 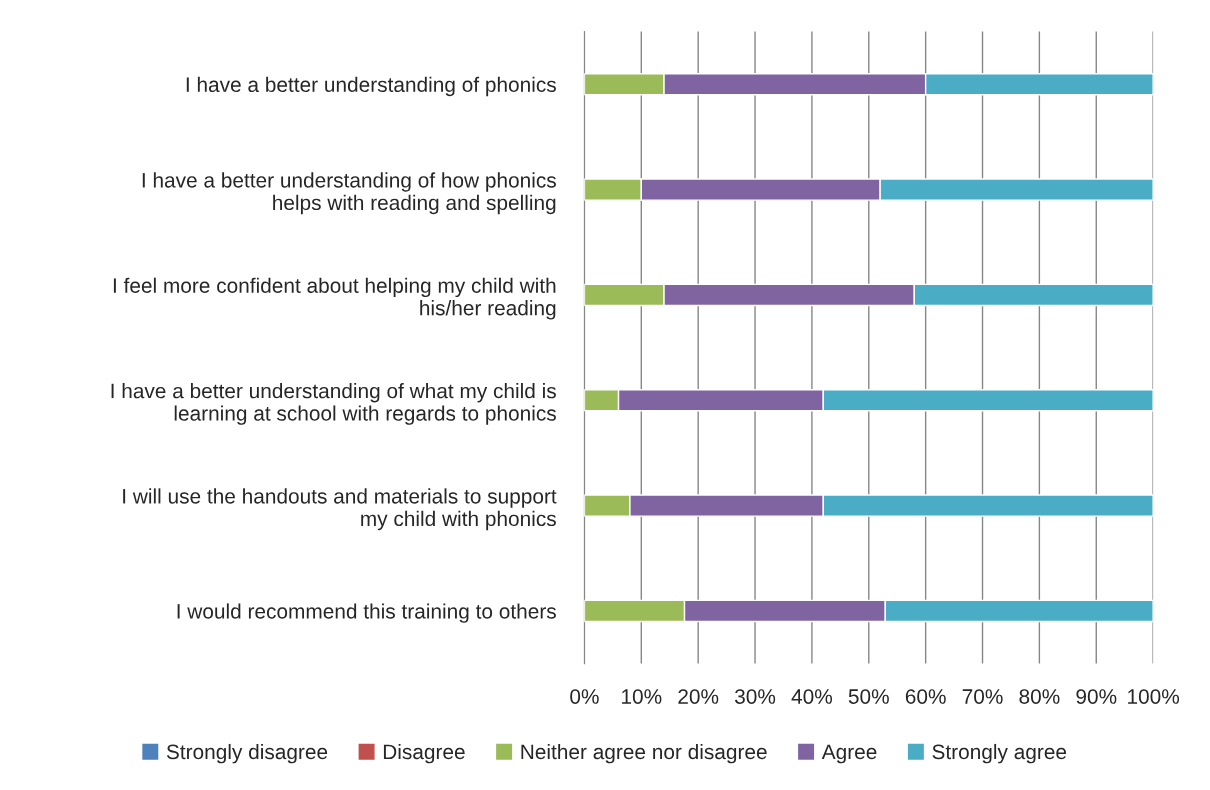 I want to click on x-tick-label: 90%, so click(x=1096, y=696).